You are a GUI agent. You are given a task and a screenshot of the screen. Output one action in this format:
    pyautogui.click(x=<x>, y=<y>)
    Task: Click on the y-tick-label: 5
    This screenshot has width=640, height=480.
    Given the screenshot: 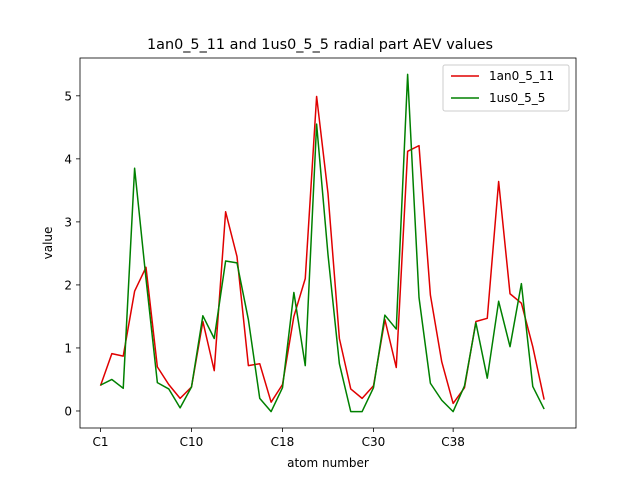 What is the action you would take?
    pyautogui.click(x=68, y=96)
    